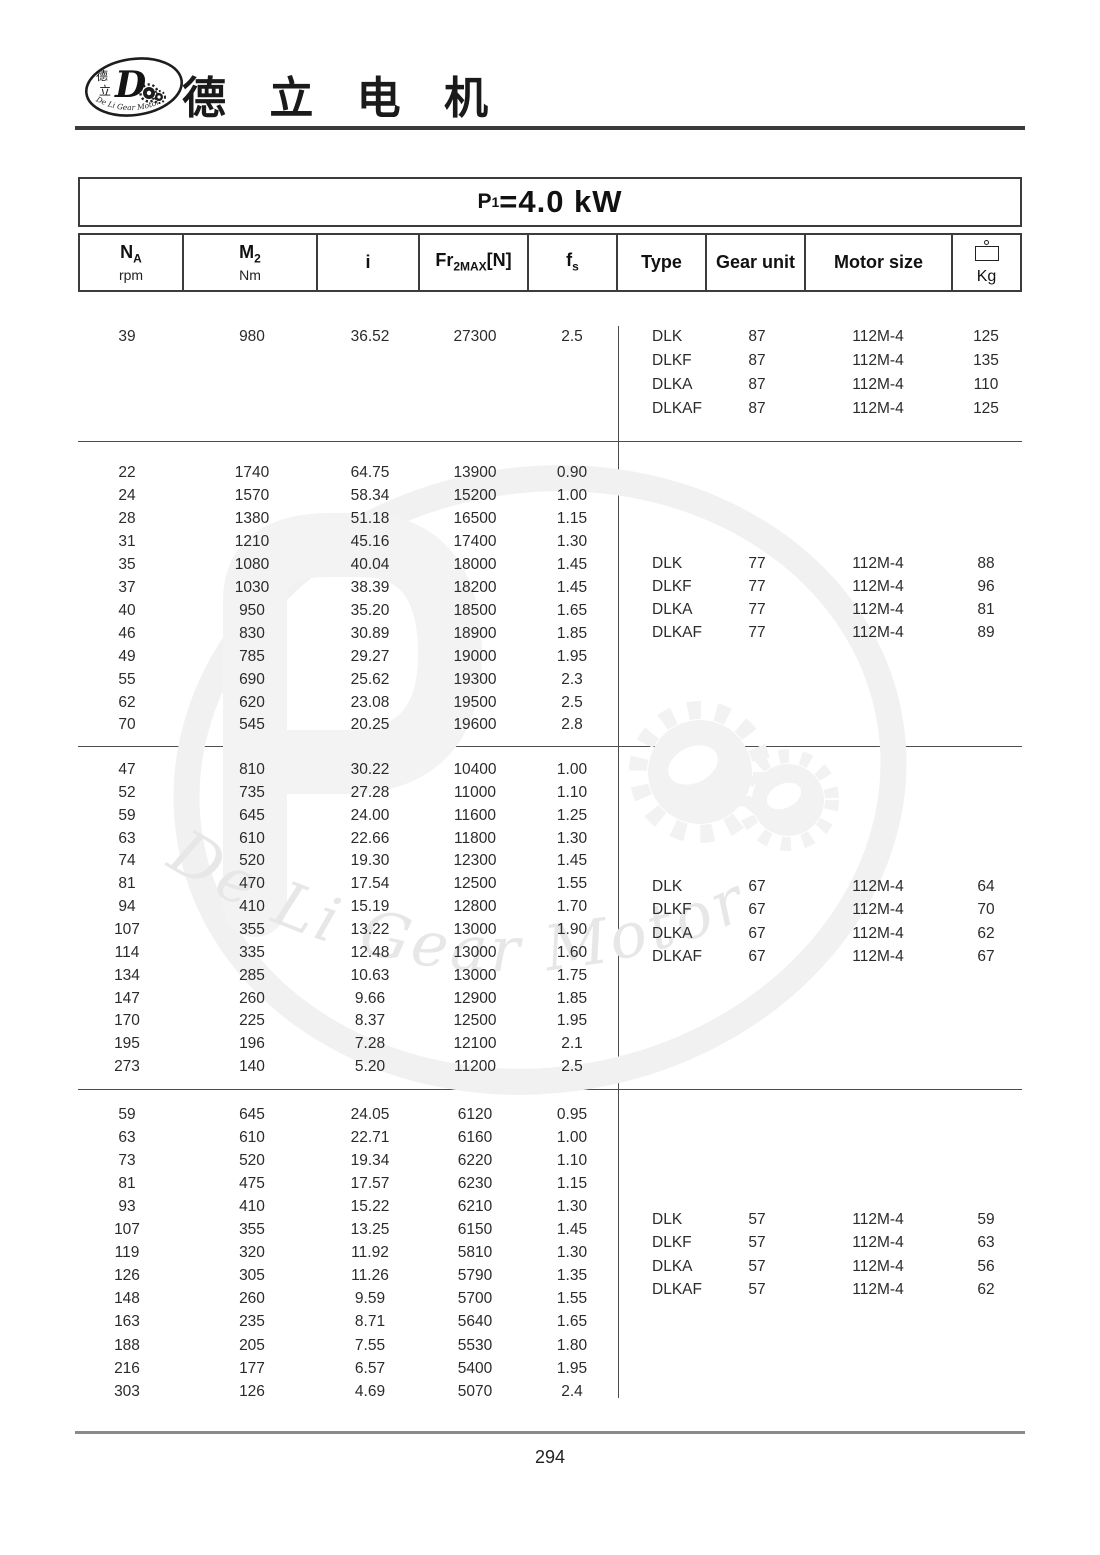  What do you see at coordinates (667, 1219) in the screenshot?
I see `cell-type-name: DLK` at bounding box center [667, 1219].